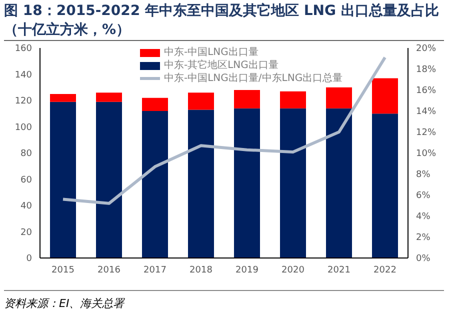 The height and width of the screenshot is (327, 450). Describe the element at coordinates (26, 233) in the screenshot. I see `y-tick-label: 20` at that location.